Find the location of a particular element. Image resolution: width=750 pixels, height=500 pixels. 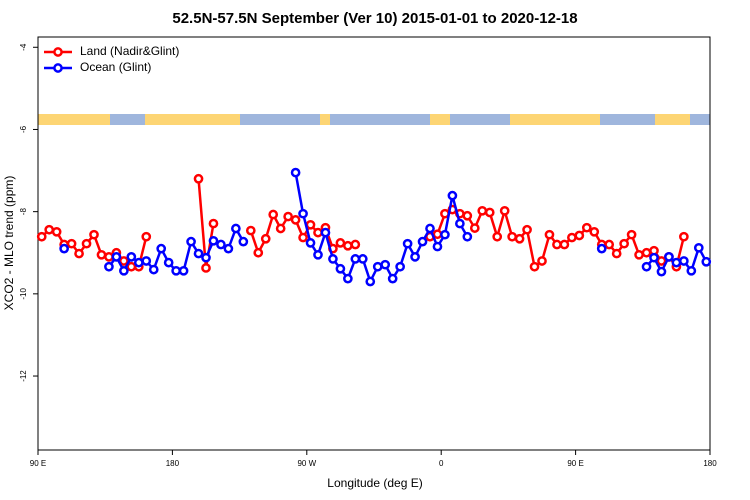

x-tick-label: 90 E is located at coordinates (575, 463).